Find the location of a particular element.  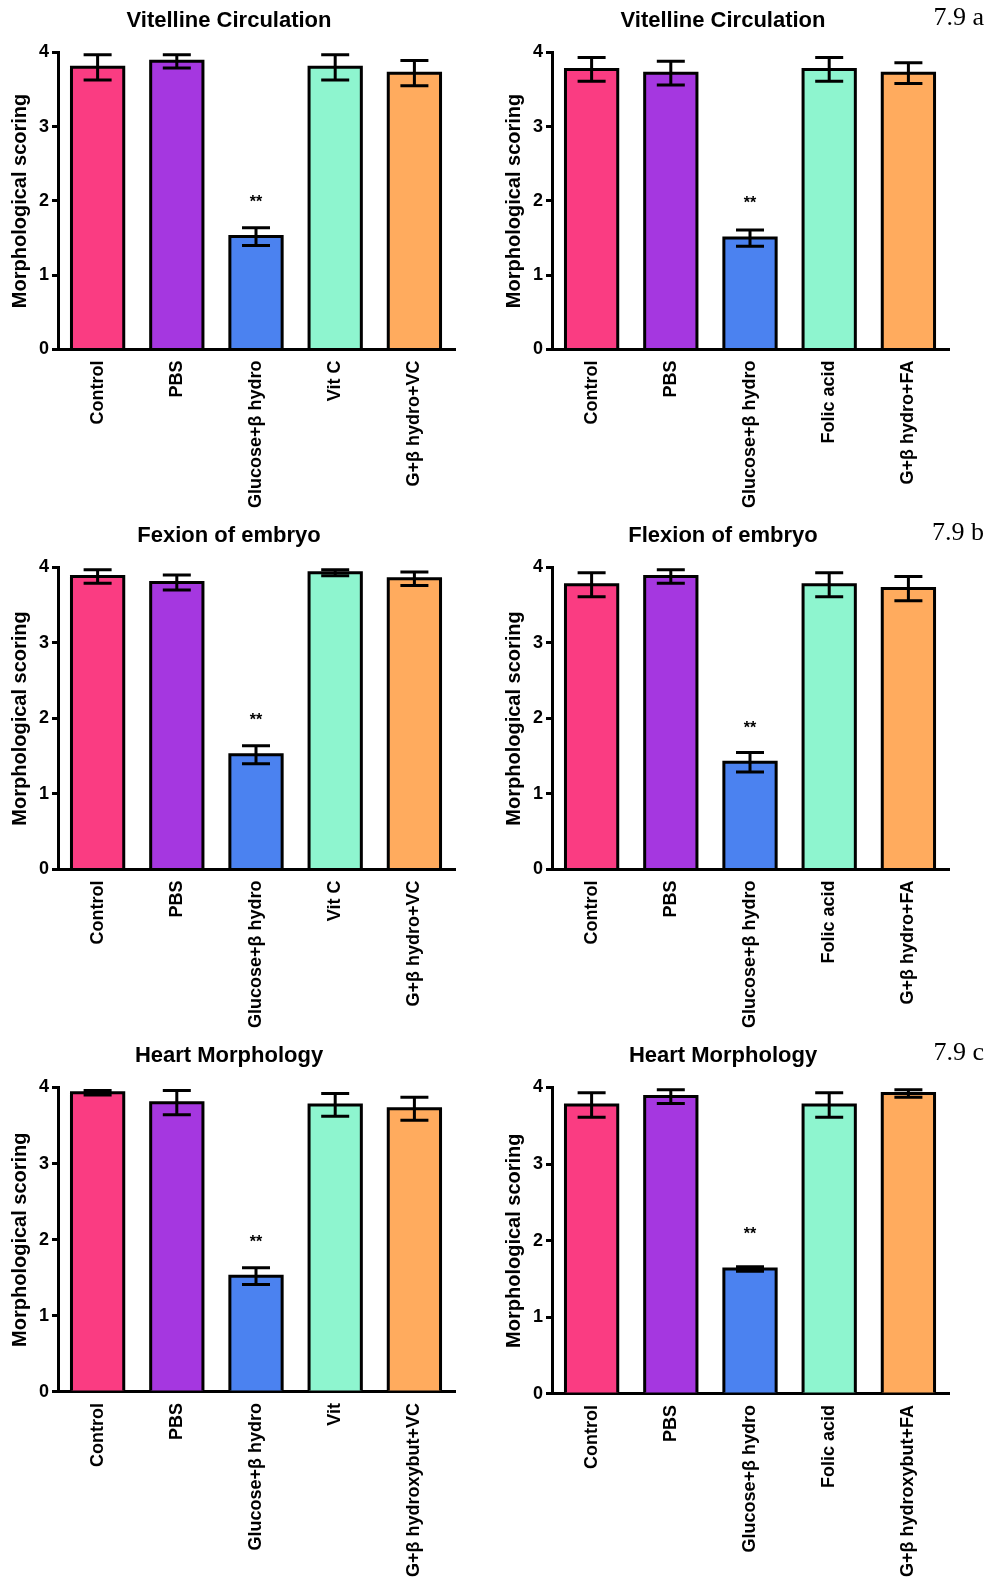

chart-title: Fexion of embryo is located at coordinates (229, 535).